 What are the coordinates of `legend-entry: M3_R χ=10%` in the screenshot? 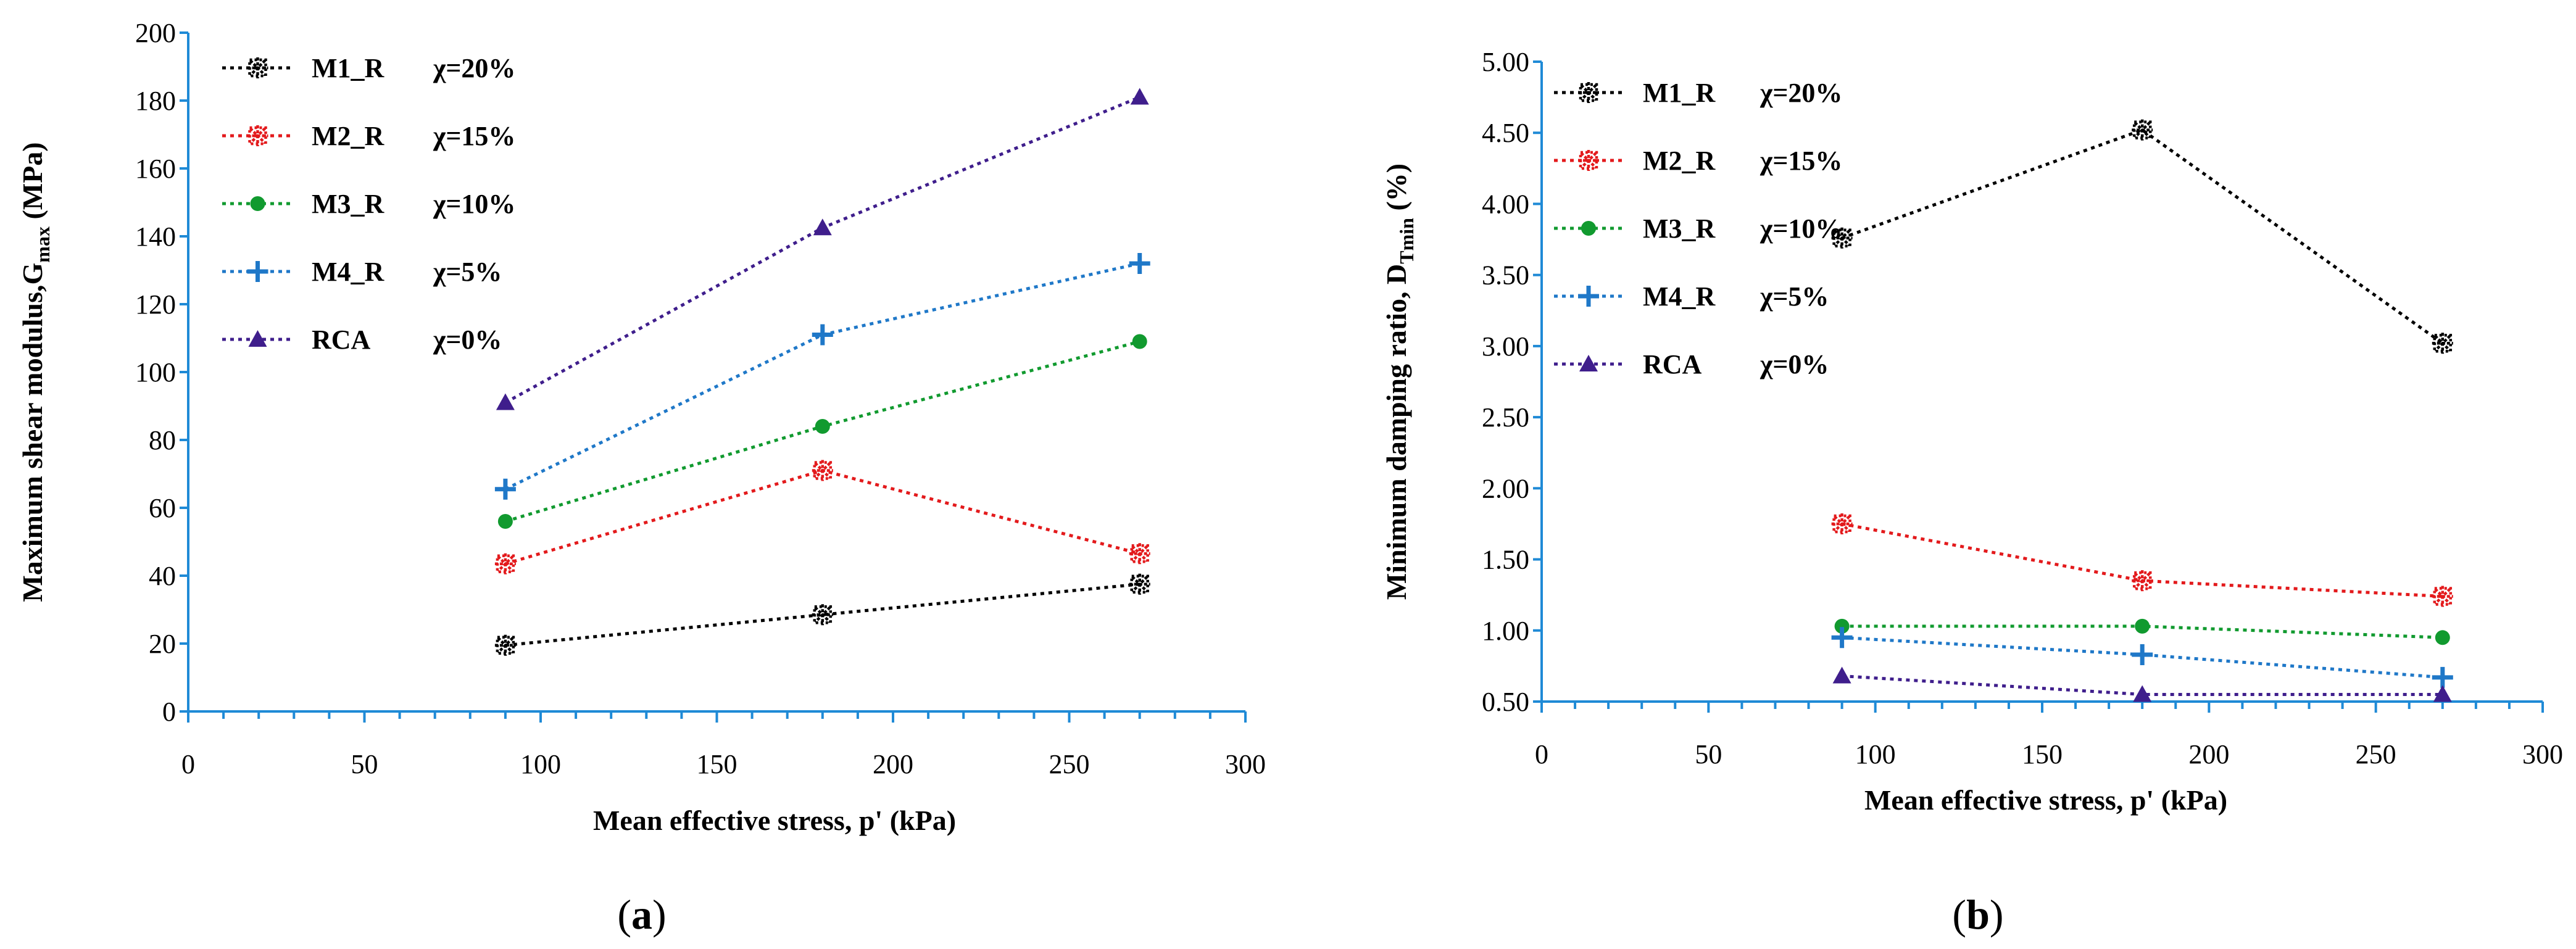 It's located at (1698, 228).